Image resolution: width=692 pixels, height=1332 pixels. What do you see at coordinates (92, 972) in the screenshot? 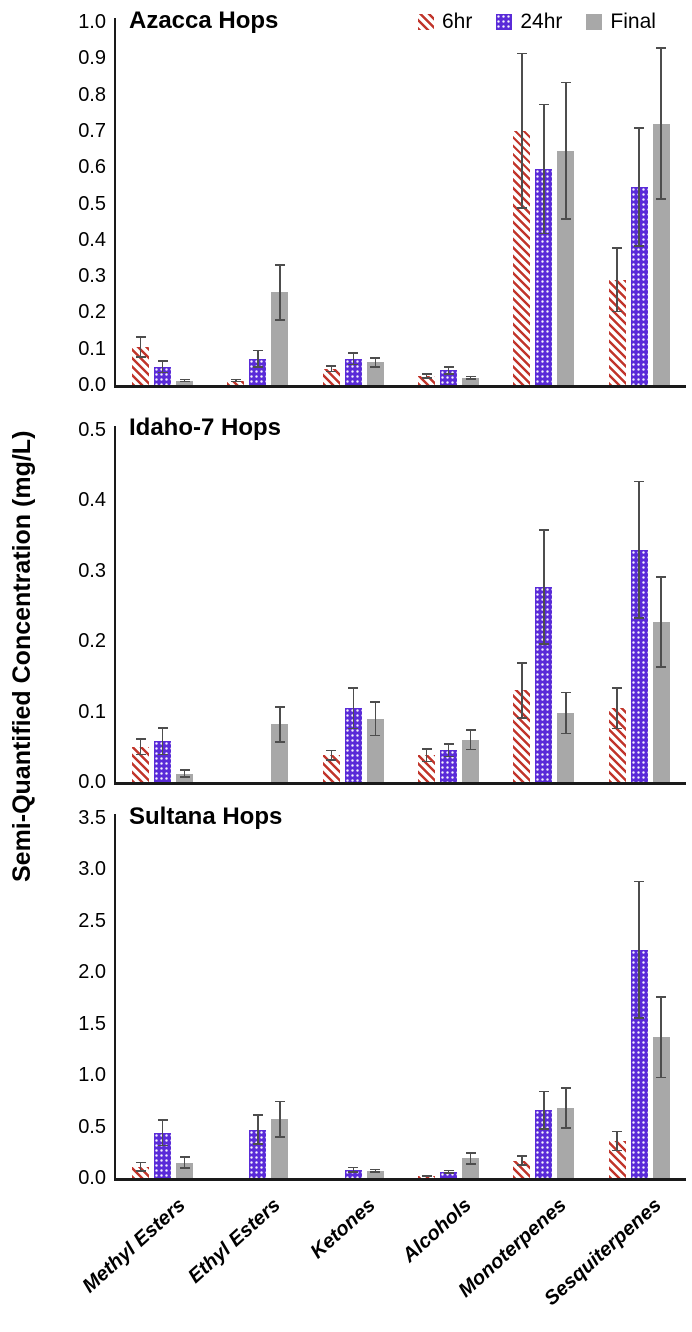
I see `y-tick-label: 2.0` at bounding box center [92, 972].